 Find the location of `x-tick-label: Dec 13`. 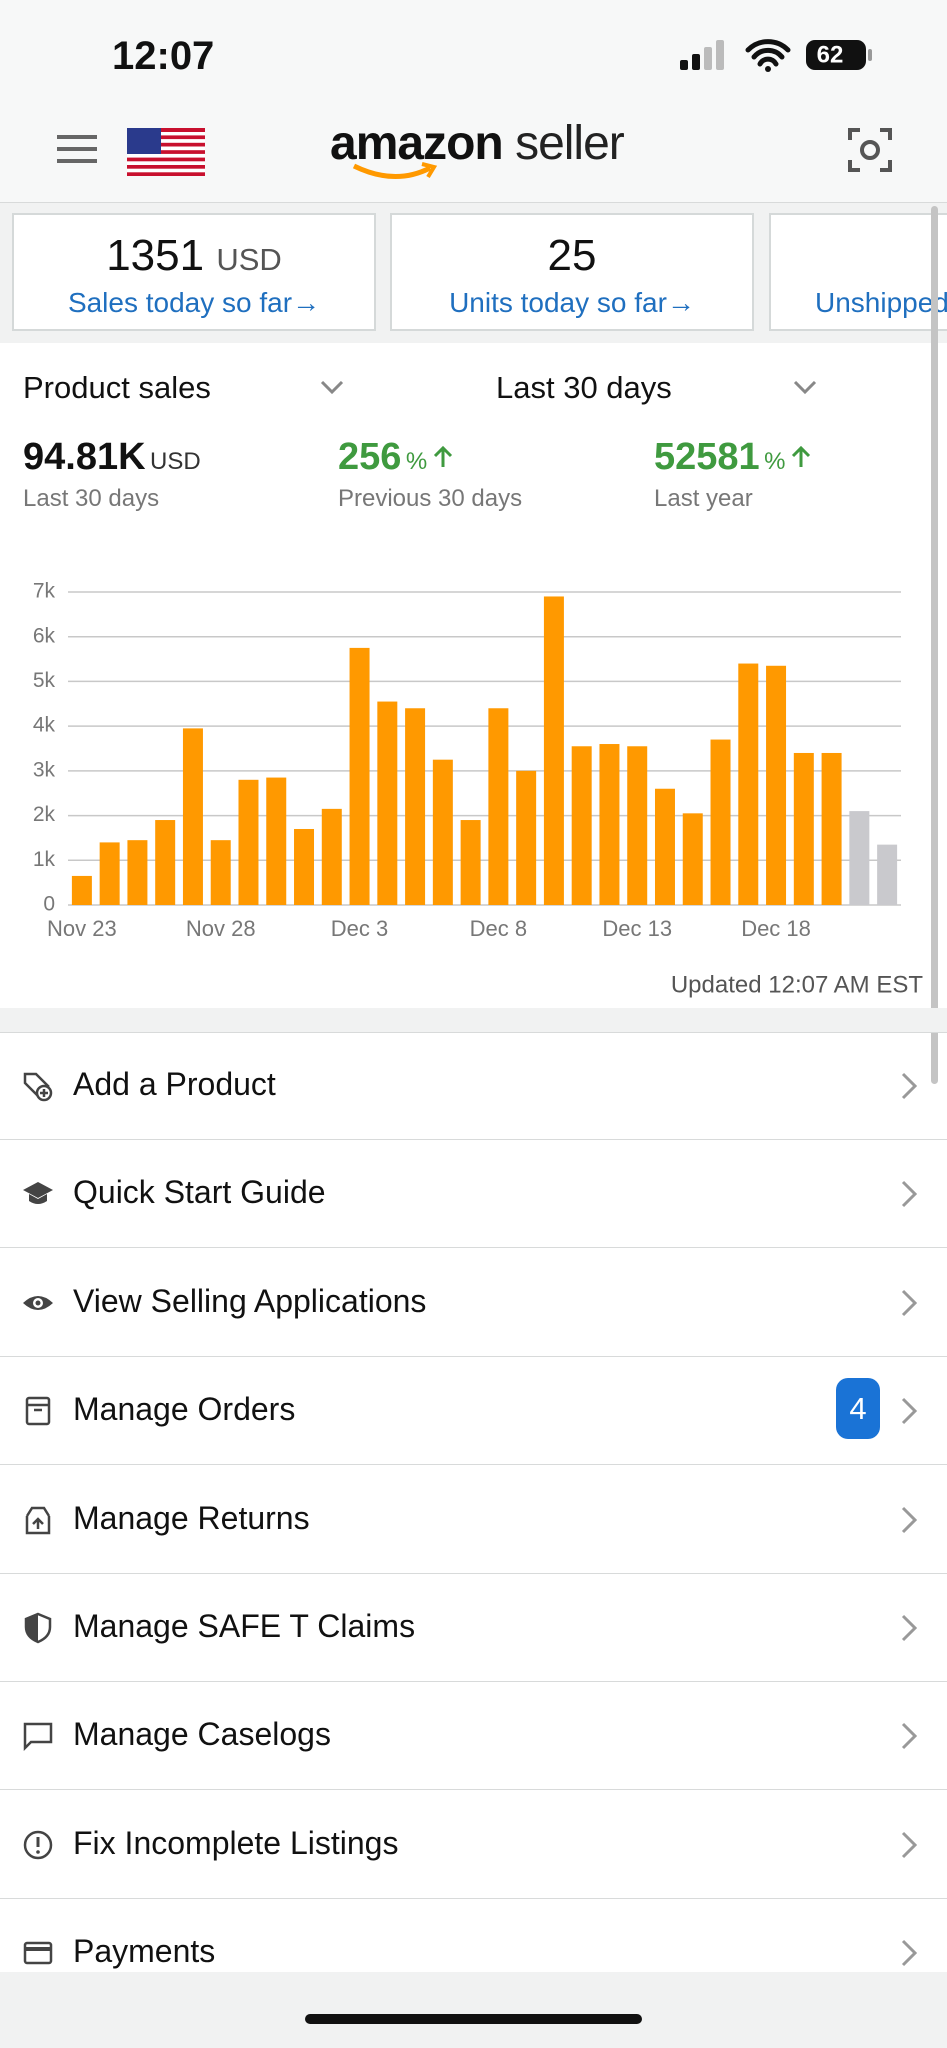

x-tick-label: Dec 13 is located at coordinates (637, 928).